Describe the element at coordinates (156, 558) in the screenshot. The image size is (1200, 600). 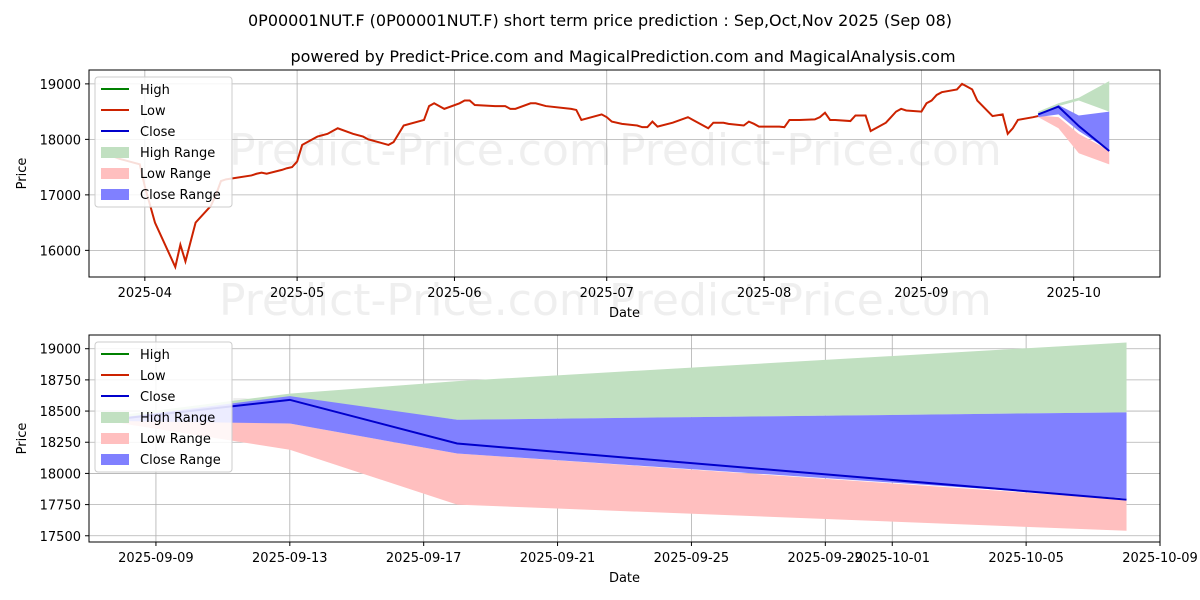
I see `x-tick-label: 2025-09-09` at that location.